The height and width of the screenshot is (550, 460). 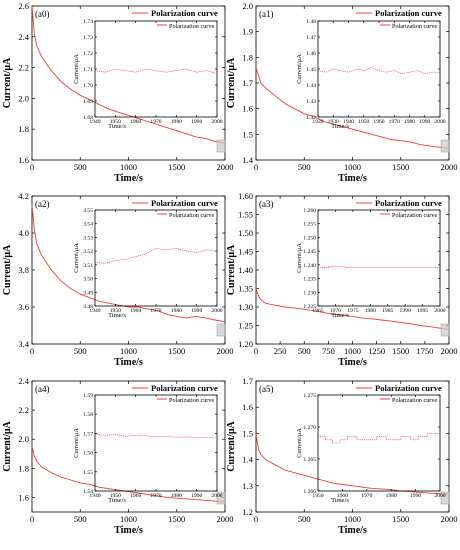 What do you see at coordinates (88, 211) in the screenshot?
I see `y-tick-label: 3.55` at bounding box center [88, 211].